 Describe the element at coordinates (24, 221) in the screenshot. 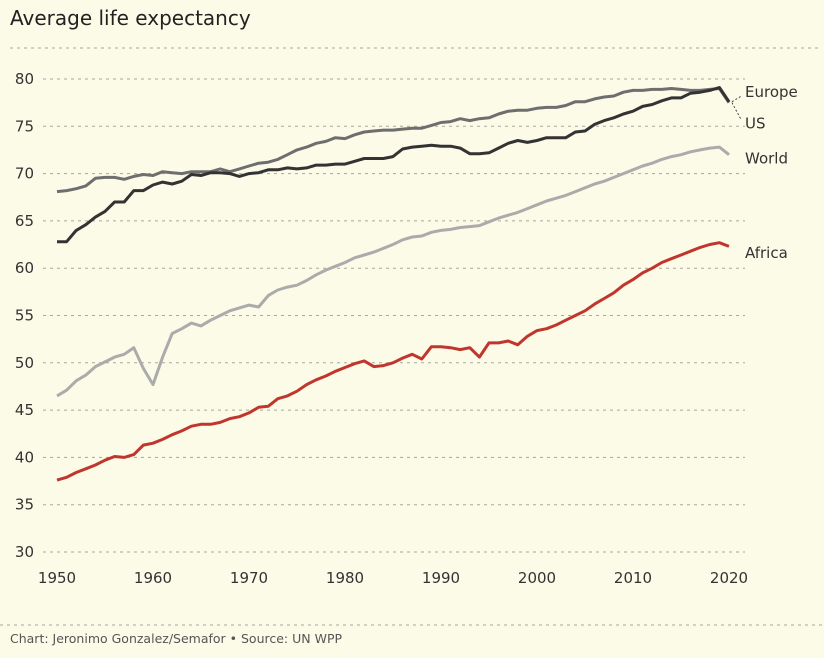

I see `y-tick-label: 65` at that location.